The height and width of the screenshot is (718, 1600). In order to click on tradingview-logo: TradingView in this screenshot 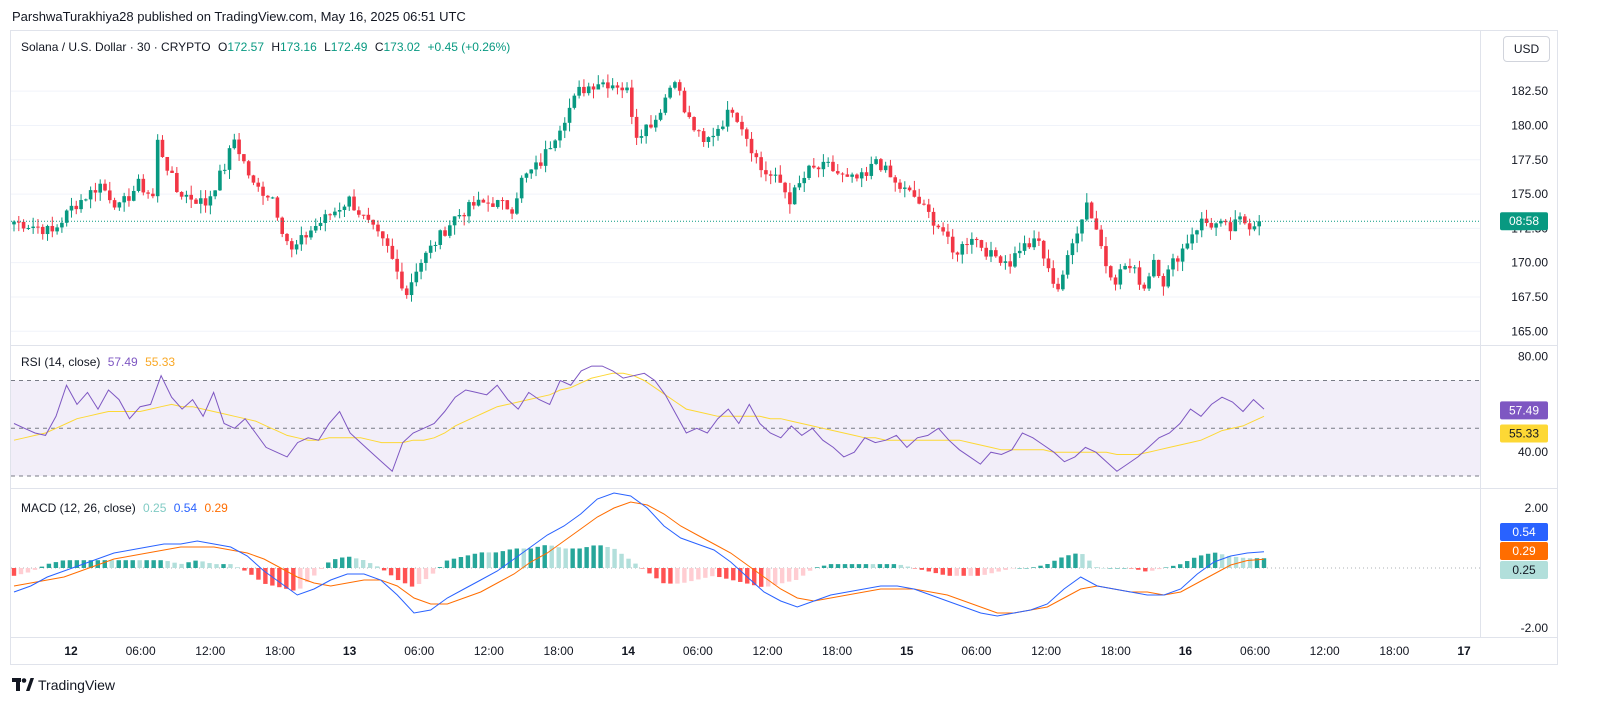, I will do `click(63, 685)`.